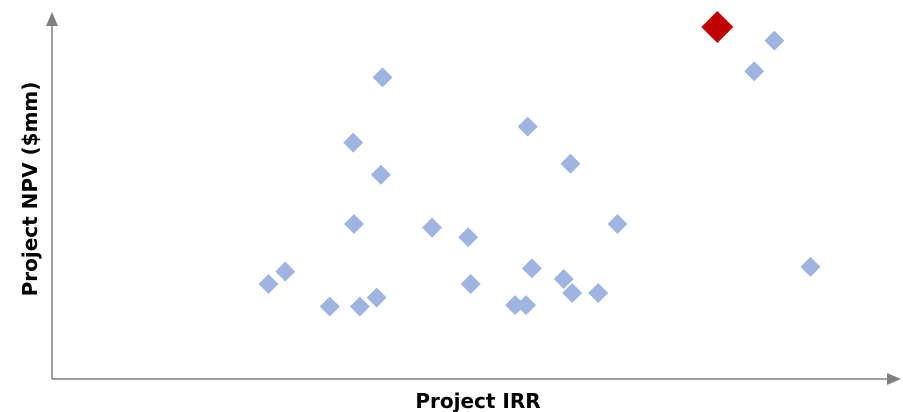 This screenshot has width=903, height=412. Describe the element at coordinates (477, 400) in the screenshot. I see `x-axis-label: Project IRR` at that location.